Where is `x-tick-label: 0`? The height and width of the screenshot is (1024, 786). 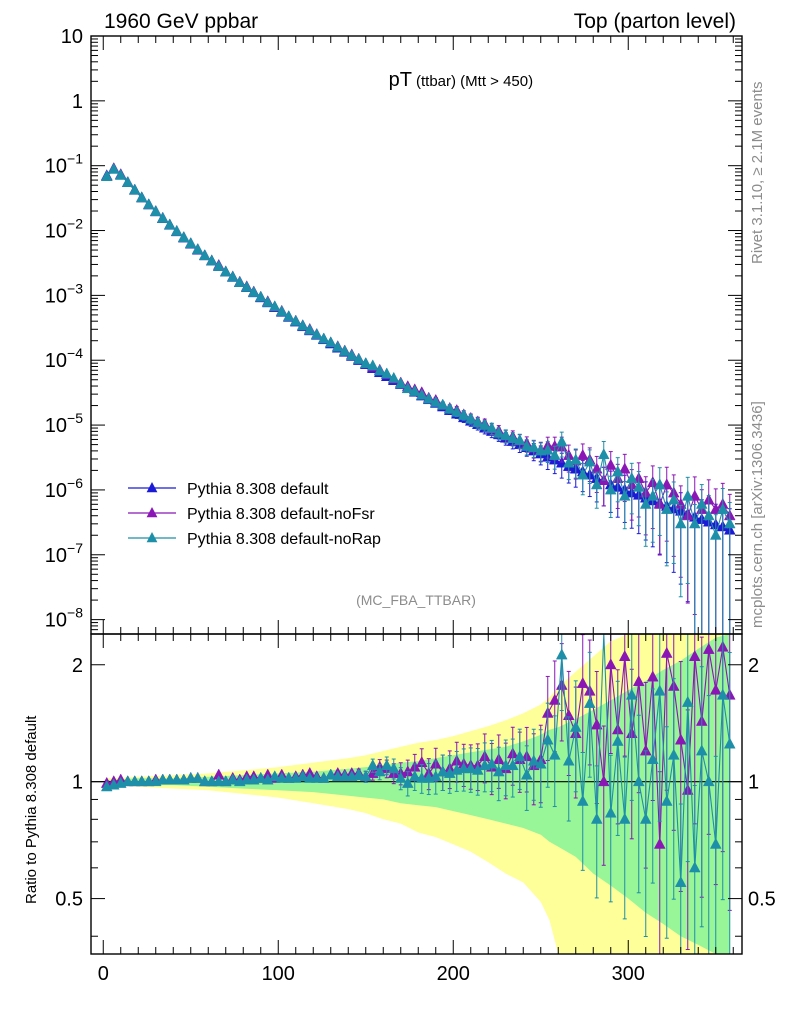
x-tick-label: 0 is located at coordinates (103, 974).